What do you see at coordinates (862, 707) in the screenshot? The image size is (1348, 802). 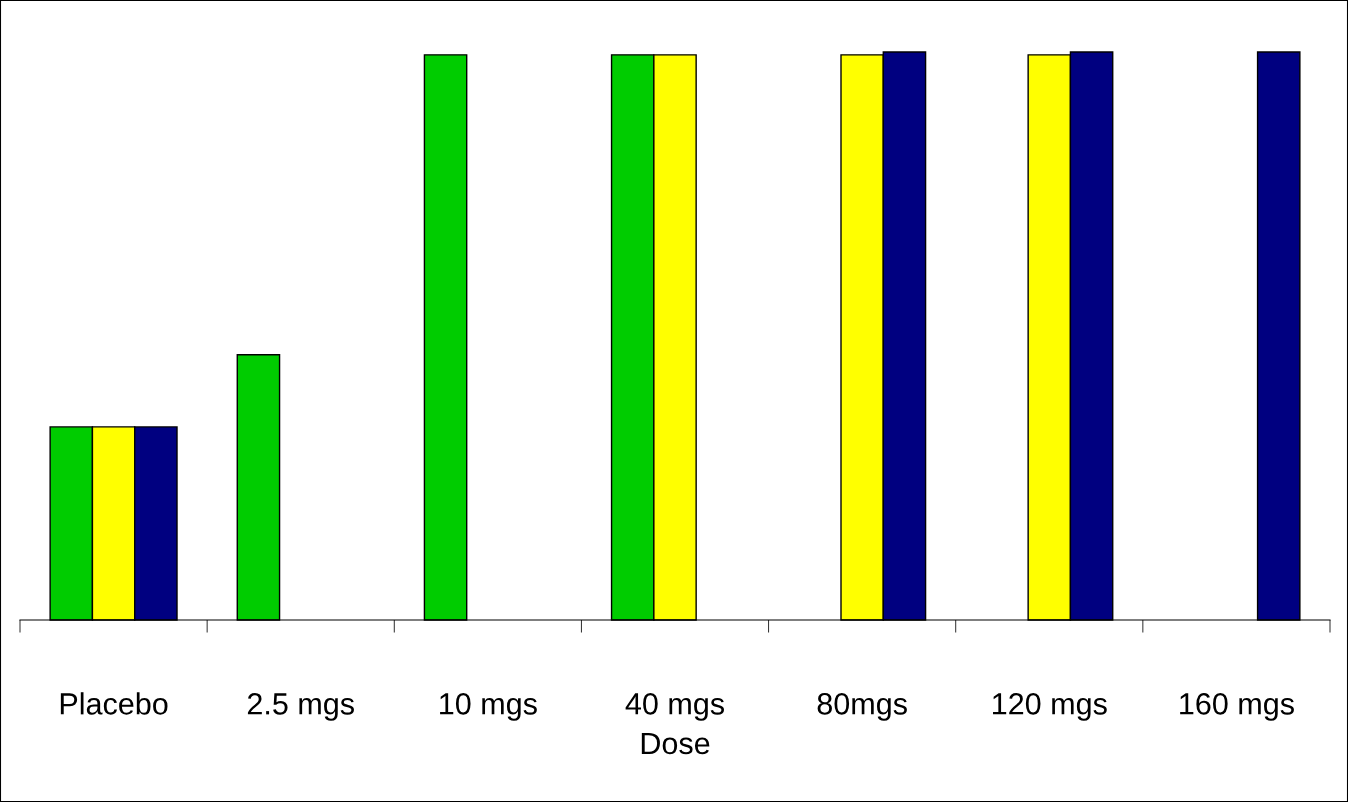 I see `x-tick-label: 80mgs` at bounding box center [862, 707].